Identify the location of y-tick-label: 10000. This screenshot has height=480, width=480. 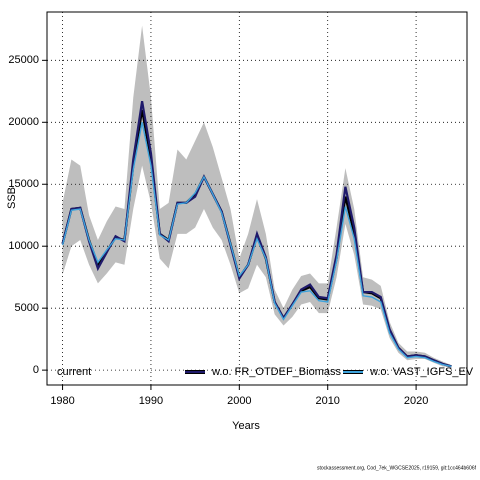
(23, 246).